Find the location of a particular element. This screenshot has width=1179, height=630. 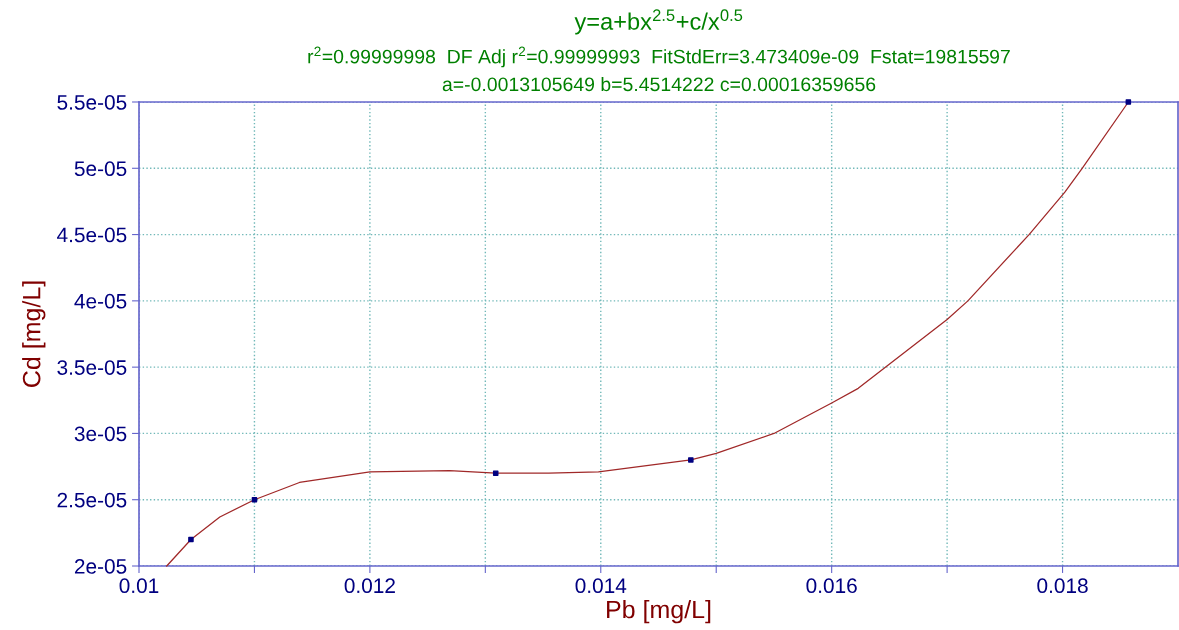

y-tick-label: 3e-05 is located at coordinates (100, 434).